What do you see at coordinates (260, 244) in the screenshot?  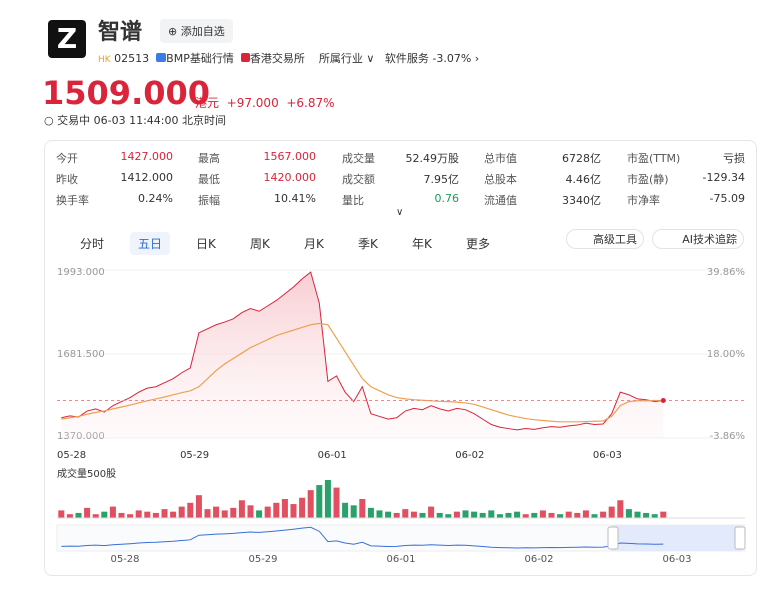 I see `tab: 周K` at bounding box center [260, 244].